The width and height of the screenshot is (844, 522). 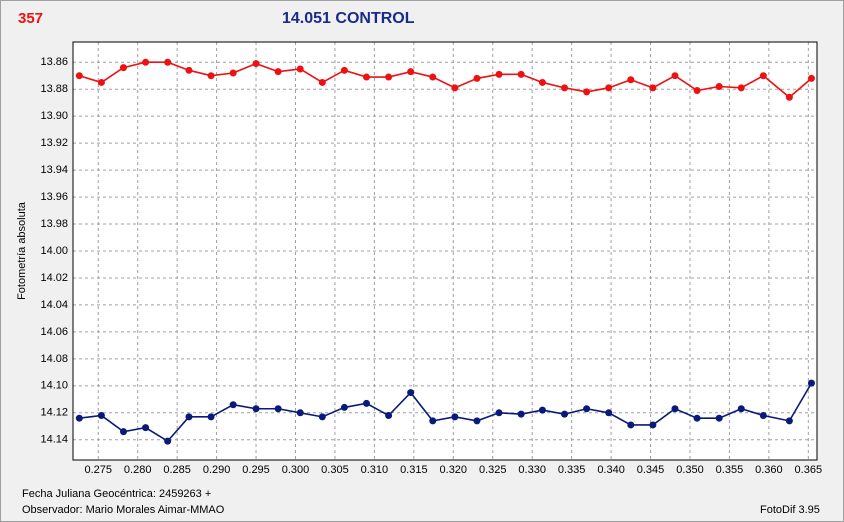 What do you see at coordinates (414, 470) in the screenshot?
I see `x-tick-label: 0.315` at bounding box center [414, 470].